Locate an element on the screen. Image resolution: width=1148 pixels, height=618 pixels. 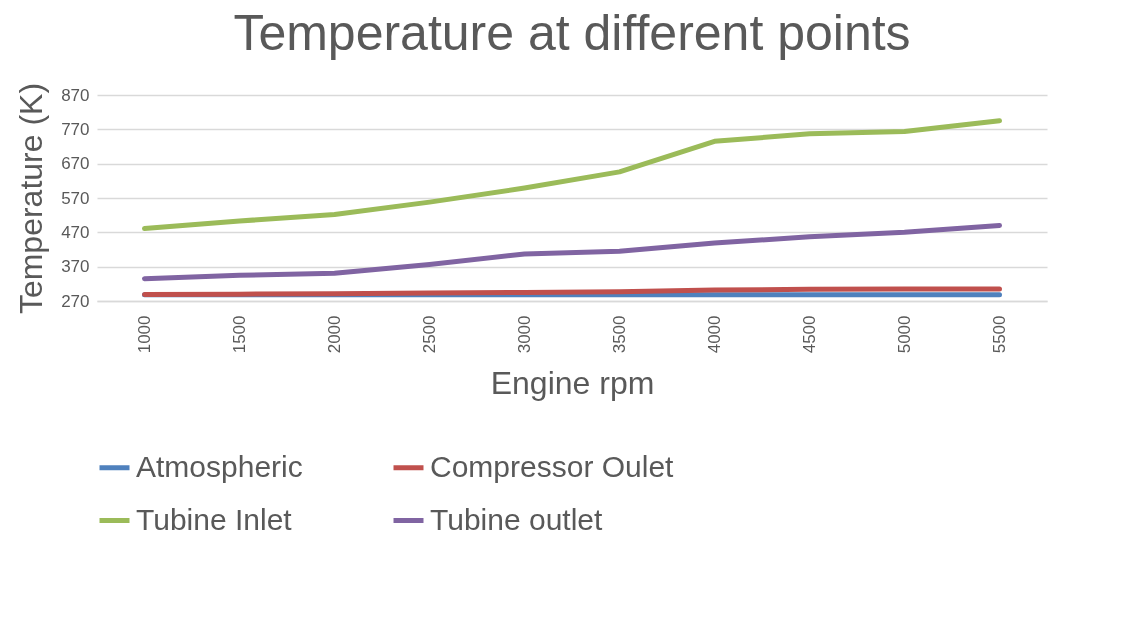
x-tick-label: 5500 is located at coordinates (999, 334).